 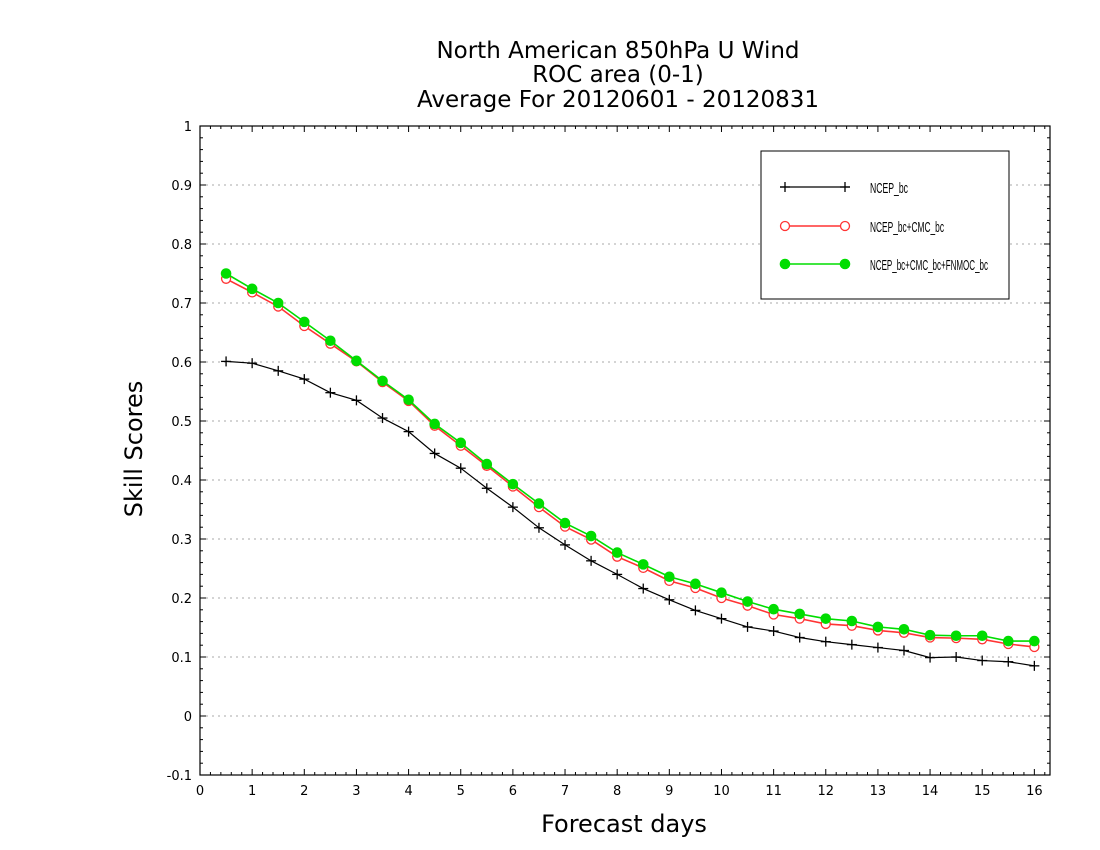 I want to click on y-tick-label: 0, so click(x=188, y=717).